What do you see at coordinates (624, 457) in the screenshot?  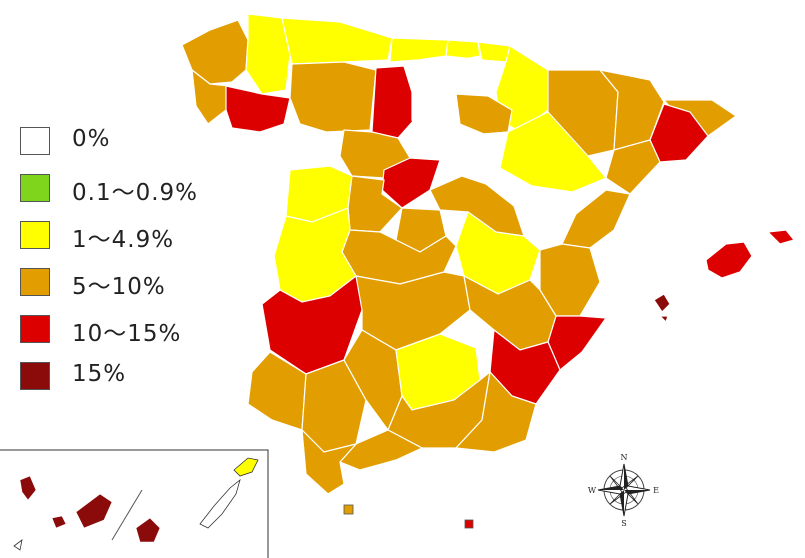 I see `compass-n-label: N` at bounding box center [624, 457].